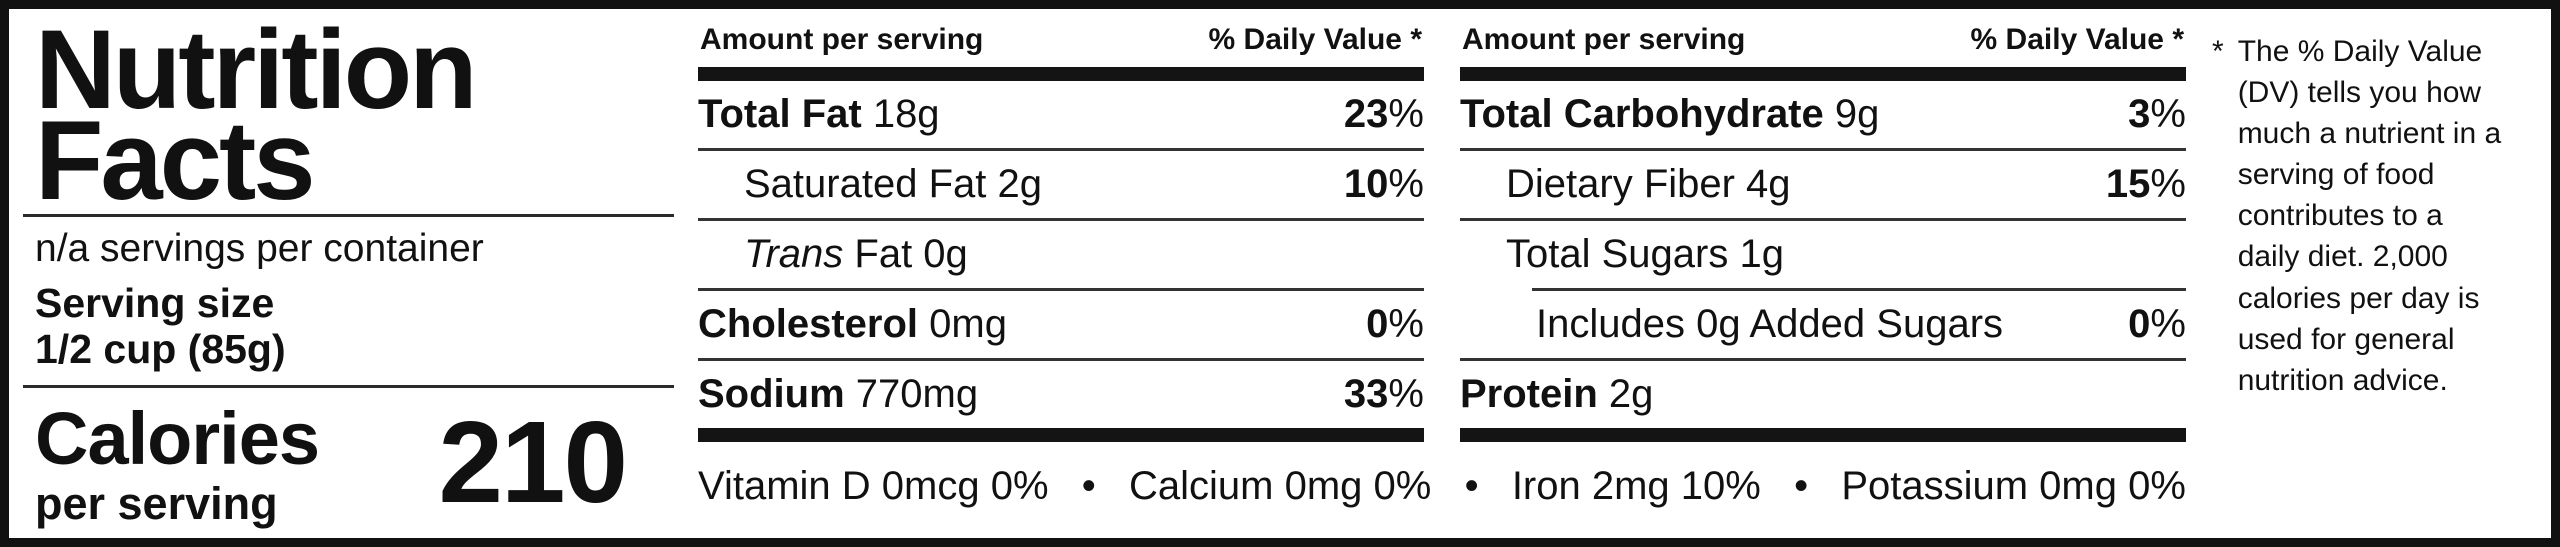 This screenshot has width=2560, height=547. What do you see at coordinates (1648, 184) in the screenshot?
I see `nutrient-name: Dietary Fiber 4g` at bounding box center [1648, 184].